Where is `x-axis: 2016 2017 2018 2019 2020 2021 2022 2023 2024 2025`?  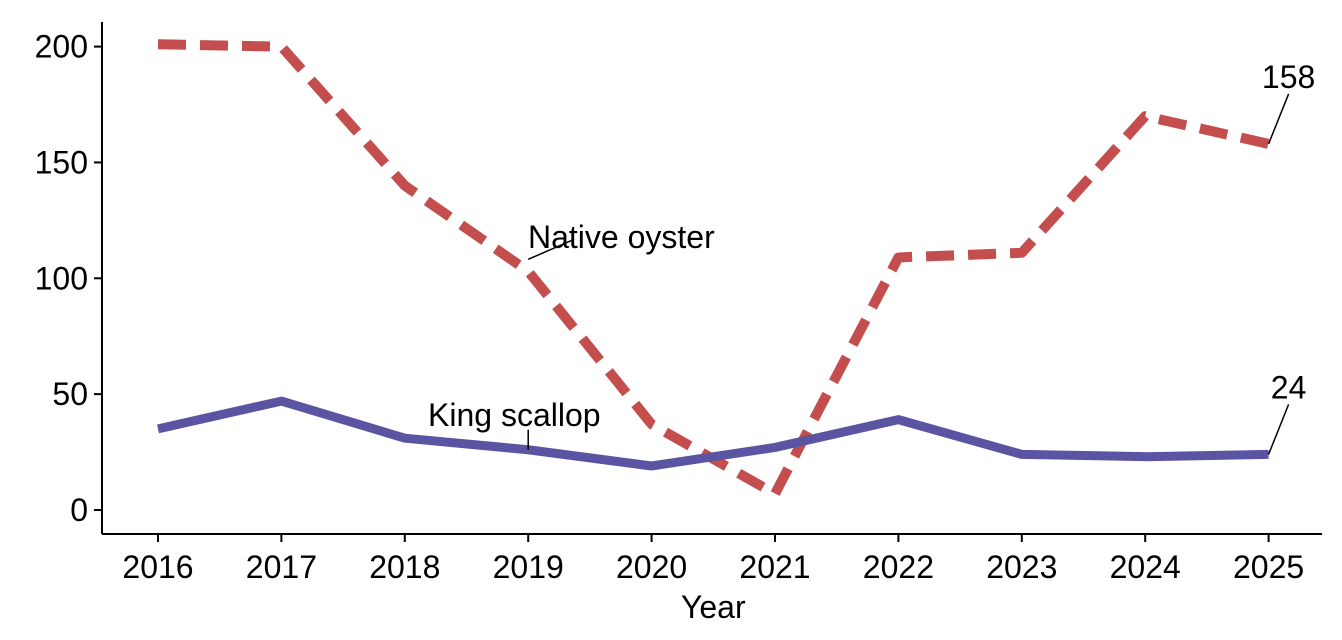 x-axis: 2016 2017 2018 2019 2020 2021 2022 2023 2024 2025 is located at coordinates (712, 559).